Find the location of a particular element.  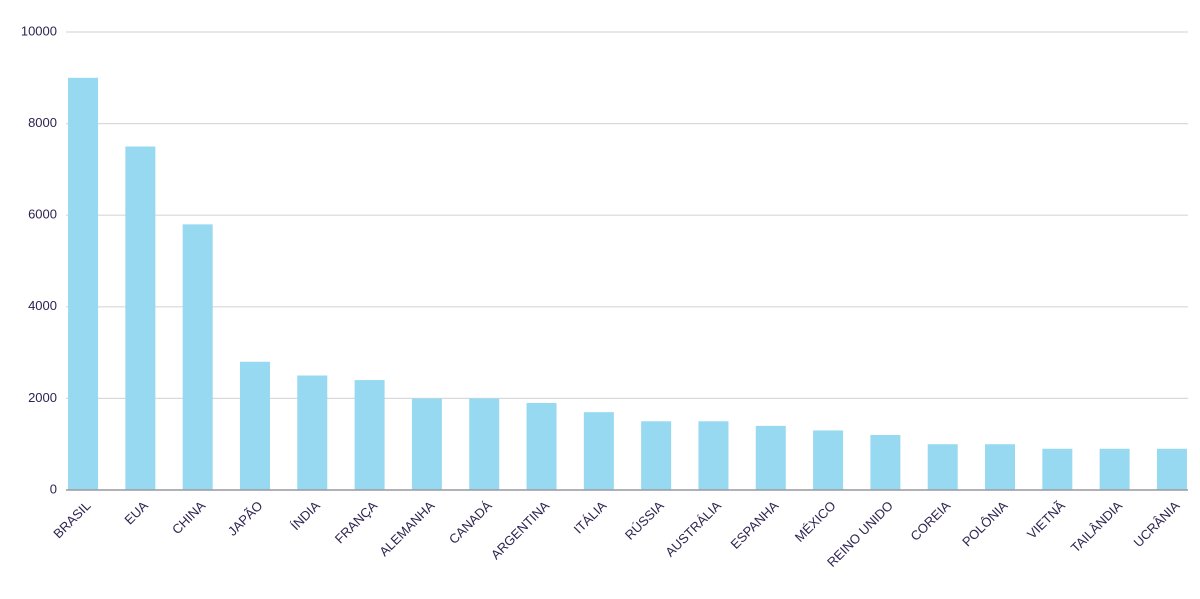

x-tick-label: ÍNDIA is located at coordinates (305, 515).